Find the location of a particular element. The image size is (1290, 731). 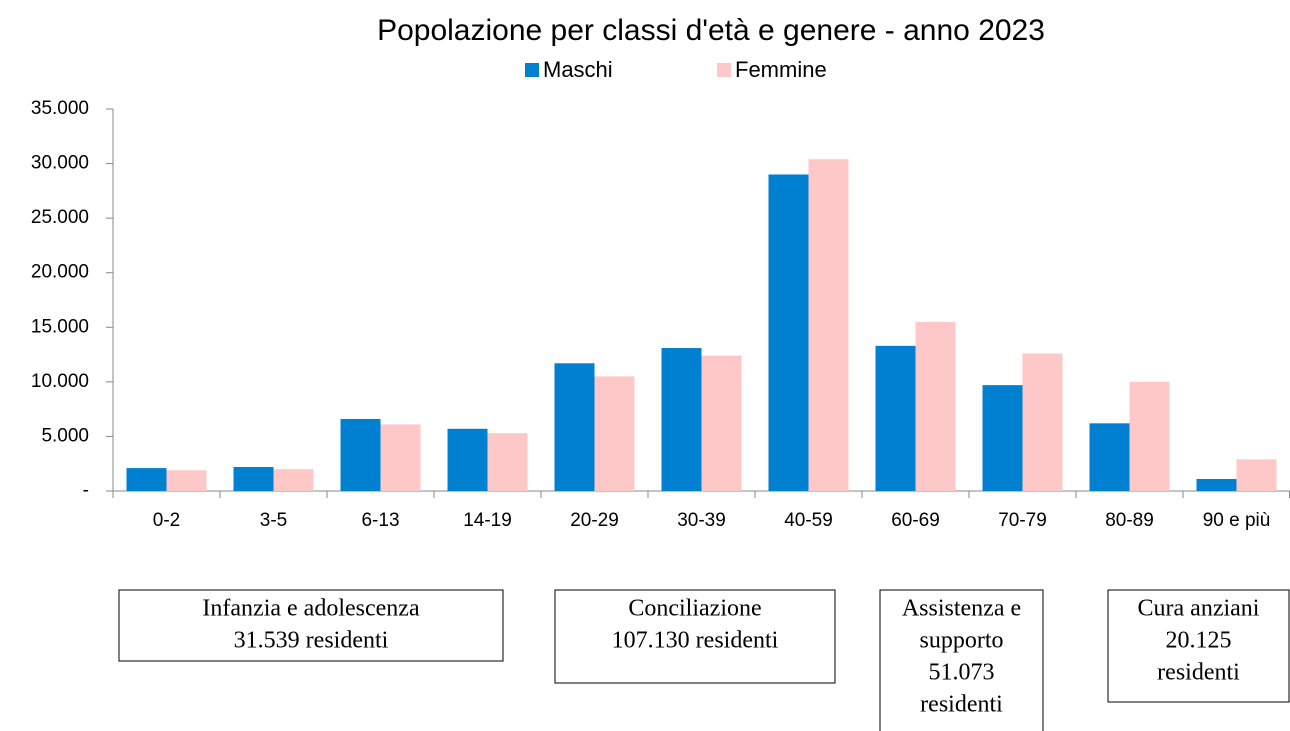

y-tick-label: 25.000 is located at coordinates (60, 217).